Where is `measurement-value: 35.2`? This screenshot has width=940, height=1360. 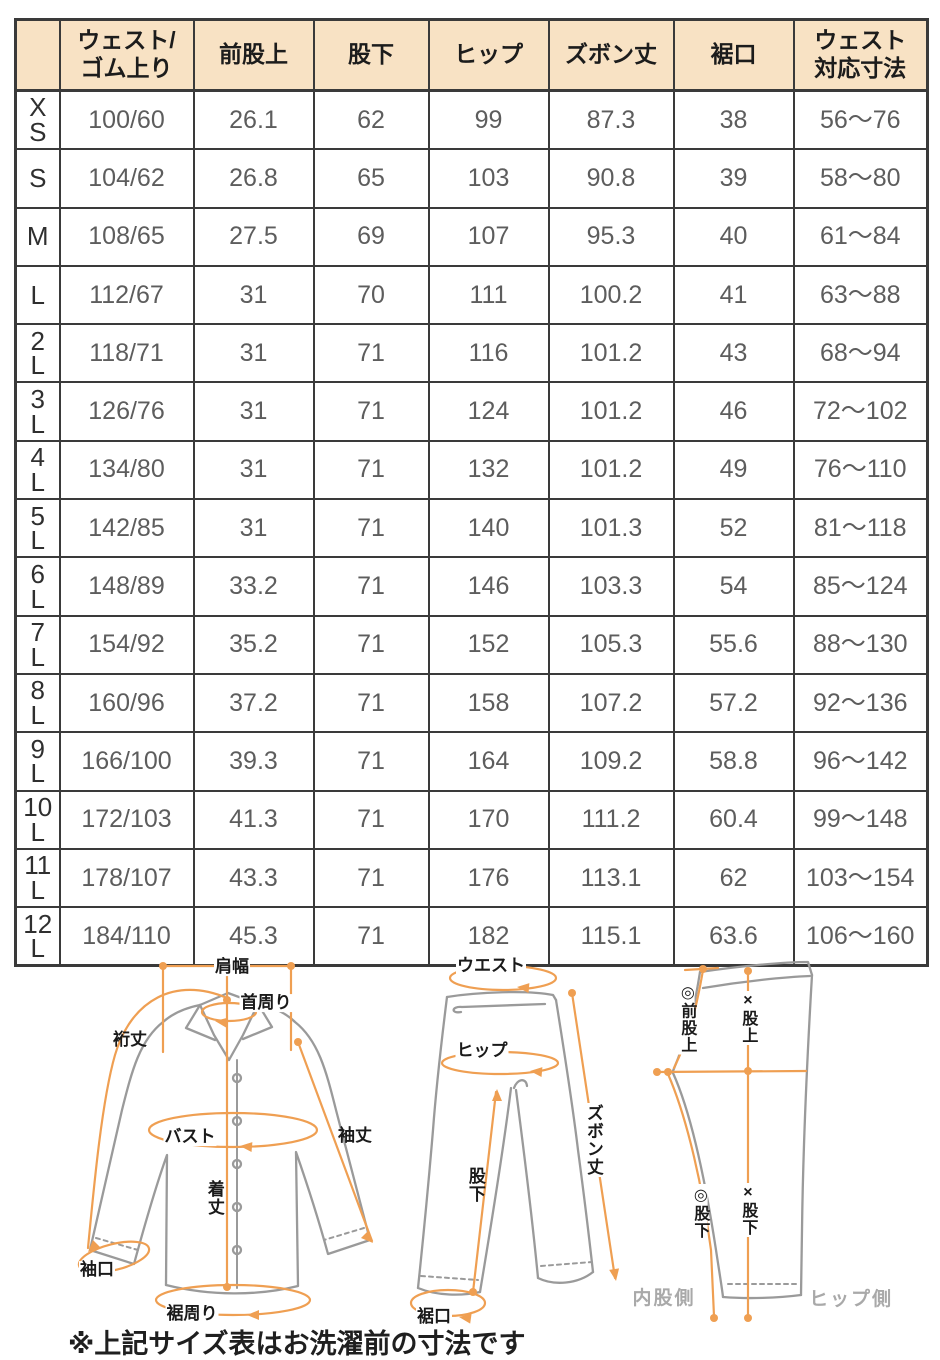 measurement-value: 35.2 is located at coordinates (253, 644).